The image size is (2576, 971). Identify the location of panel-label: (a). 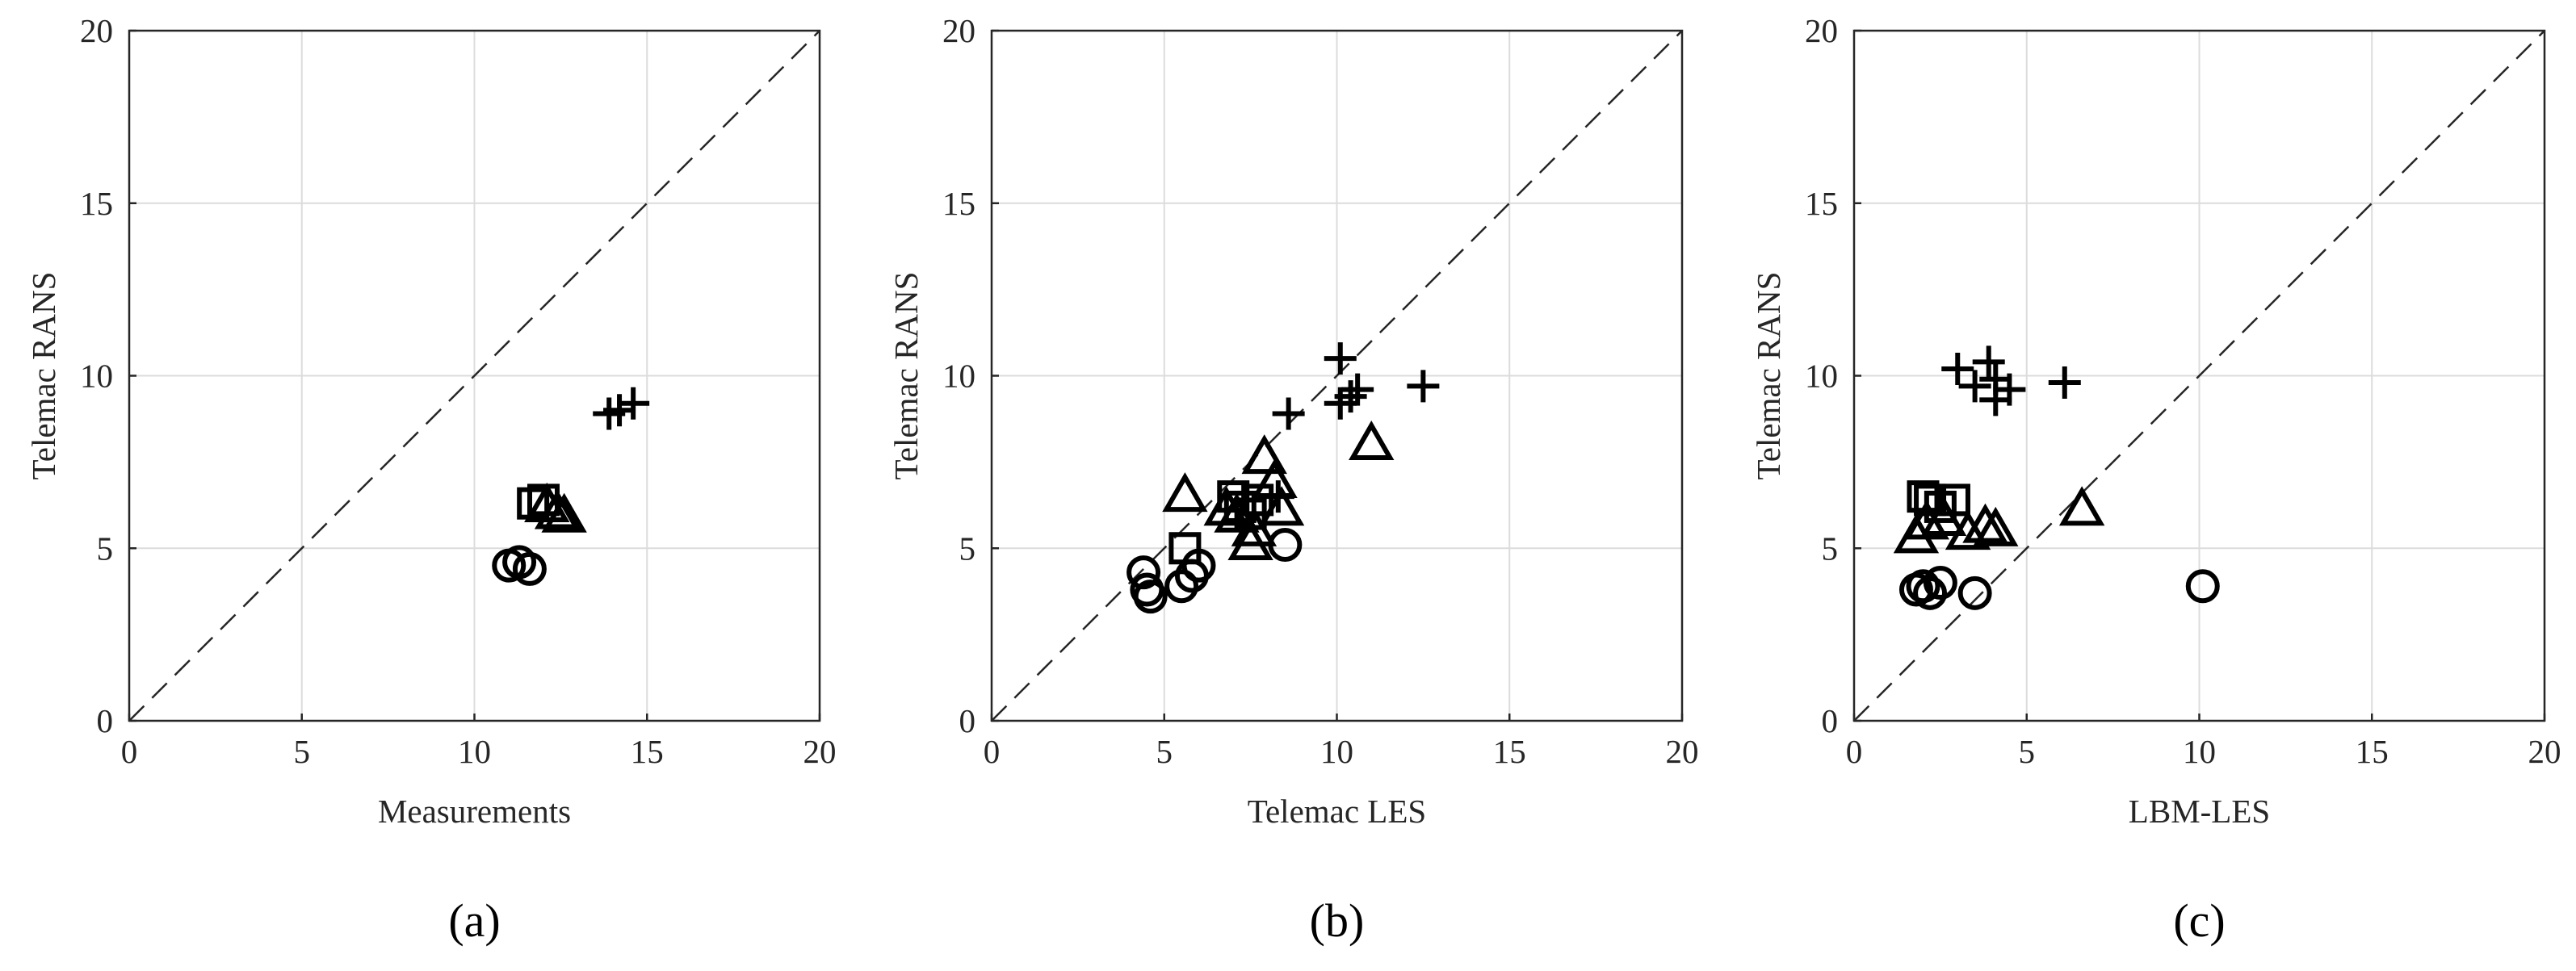
(474, 920).